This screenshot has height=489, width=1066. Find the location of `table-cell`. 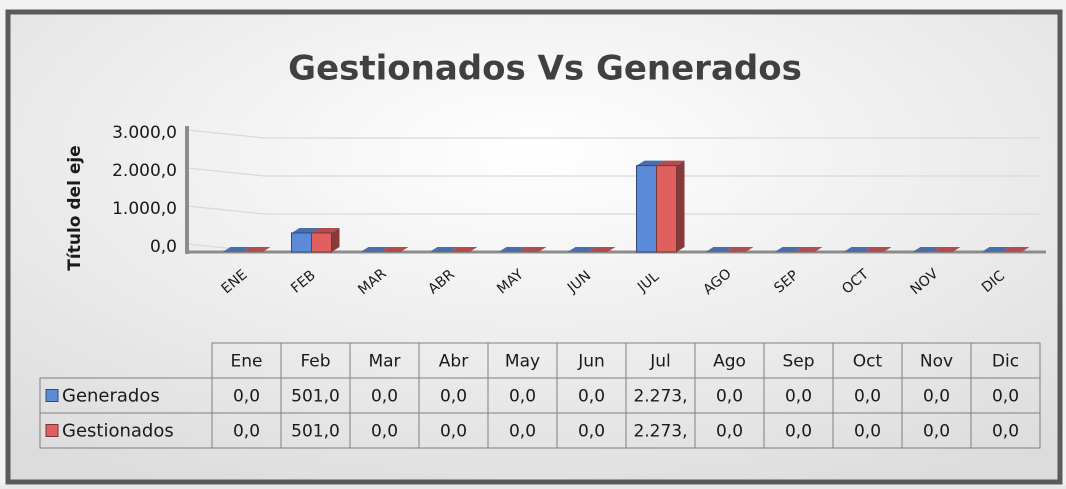

table-cell is located at coordinates (1005, 430).